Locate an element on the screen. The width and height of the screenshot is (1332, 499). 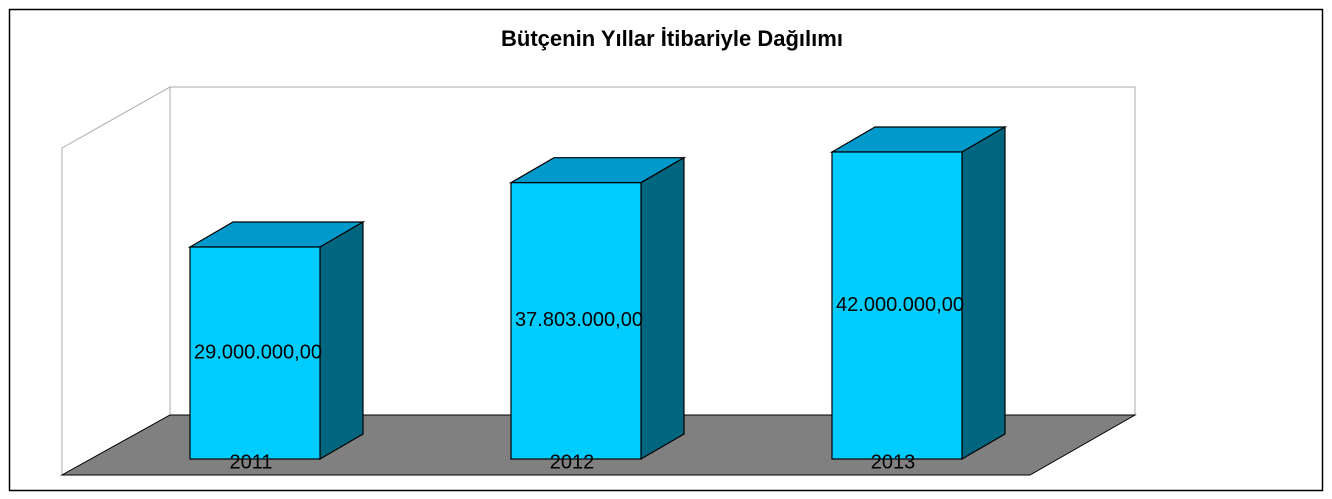
value-label: 37.803.000,00 is located at coordinates (579, 320).